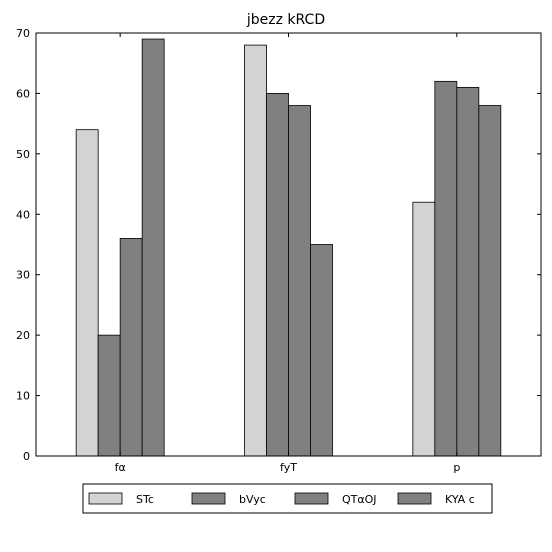 The image size is (552, 552). Describe the element at coordinates (23, 33) in the screenshot. I see `y-tick-label: 70` at that location.